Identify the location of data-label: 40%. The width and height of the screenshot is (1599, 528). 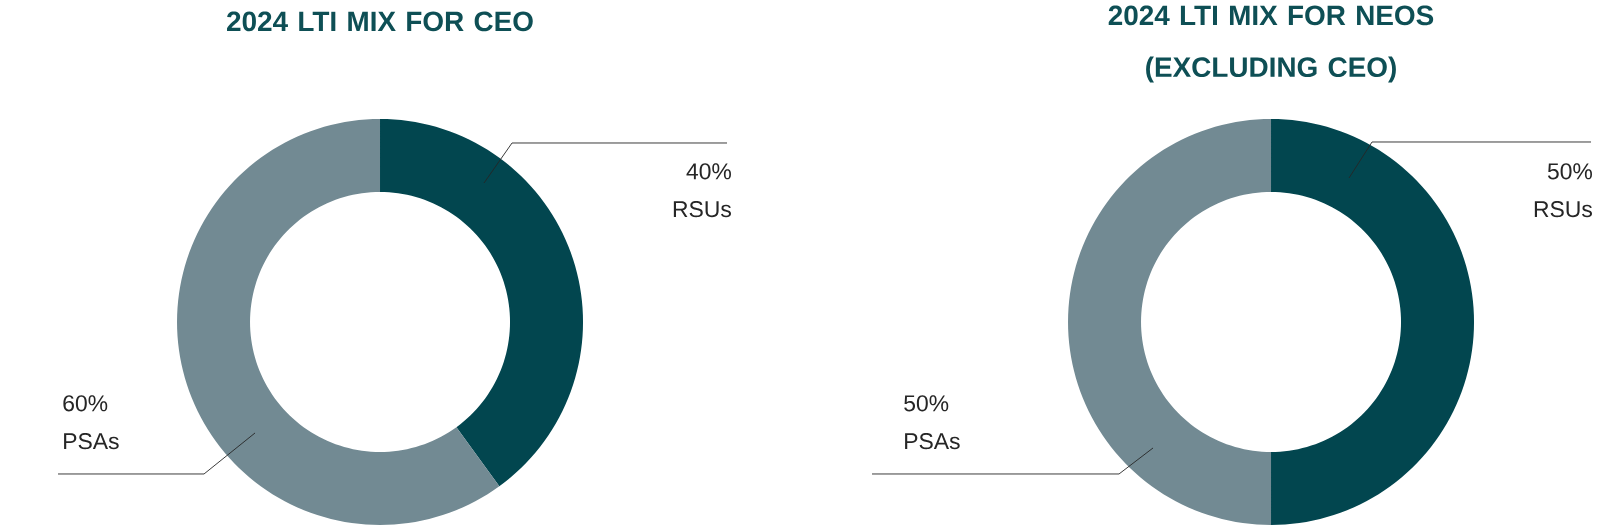
(708, 171).